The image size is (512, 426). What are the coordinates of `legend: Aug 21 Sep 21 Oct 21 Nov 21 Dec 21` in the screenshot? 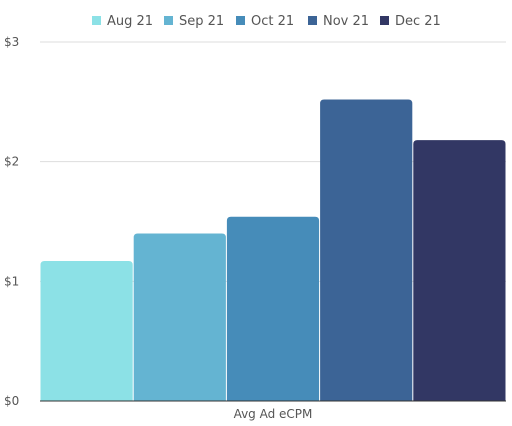 It's located at (266, 21).